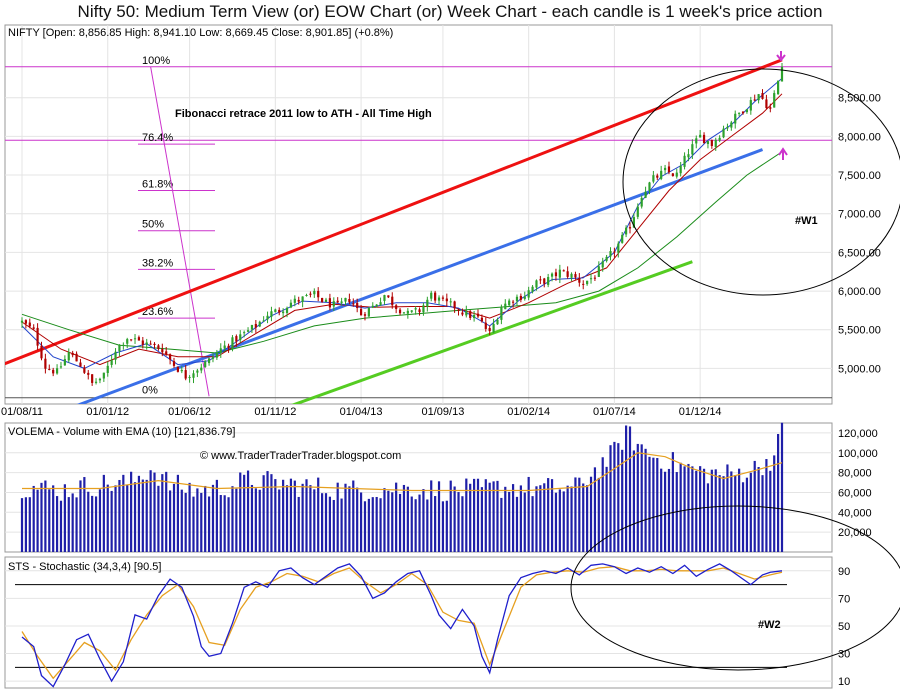  I want to click on fibonacci-level-label: 100%, so click(156, 61).